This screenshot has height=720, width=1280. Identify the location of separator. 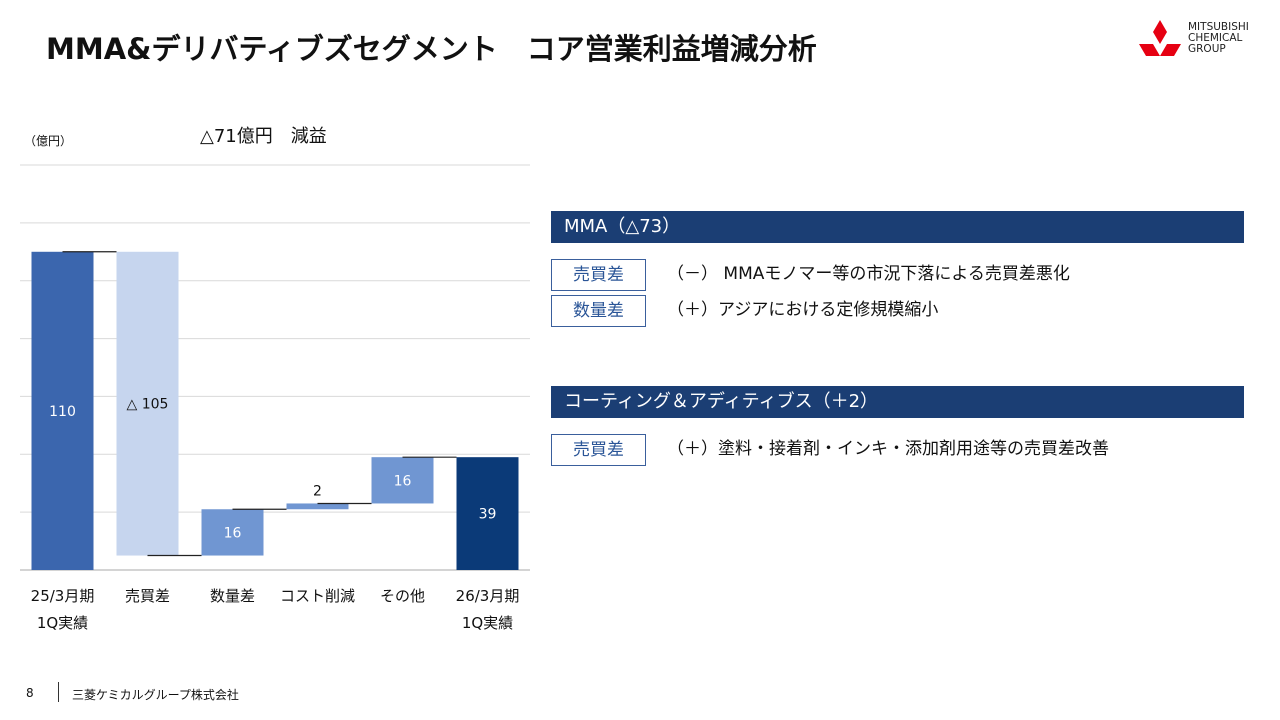
(58, 692).